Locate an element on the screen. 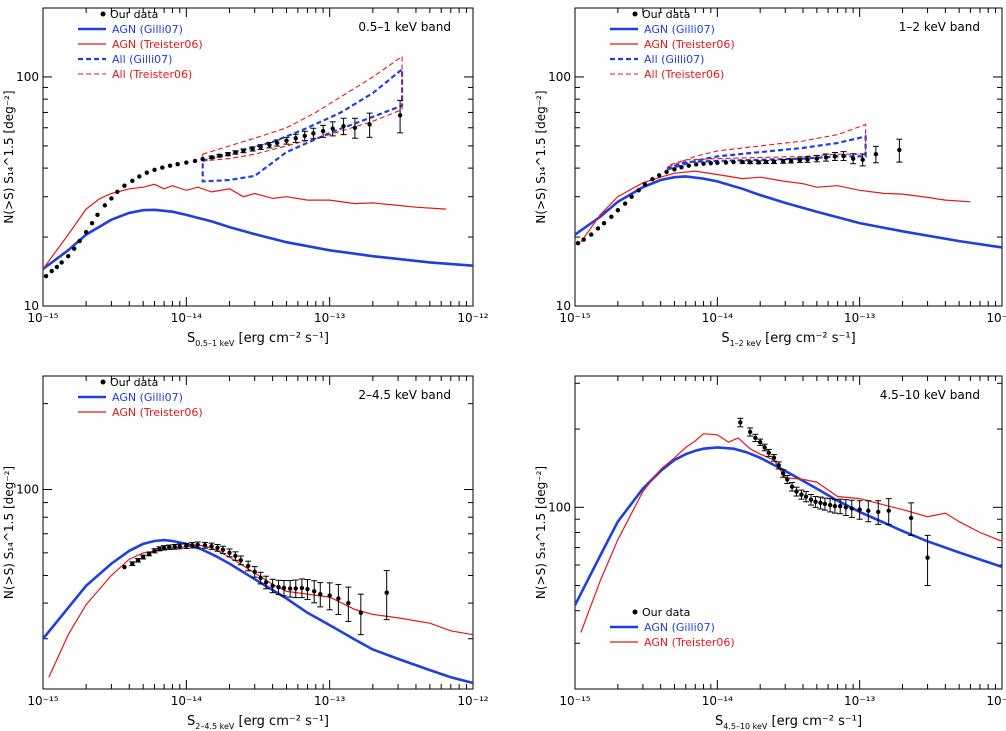 This screenshot has width=1006, height=731. x-tick-label: 10⁻¹² is located at coordinates (996, 701).